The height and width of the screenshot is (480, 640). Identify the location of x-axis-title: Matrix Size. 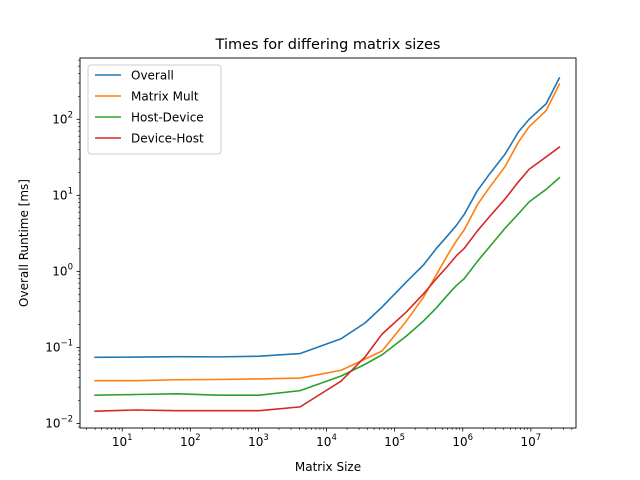
(328, 467).